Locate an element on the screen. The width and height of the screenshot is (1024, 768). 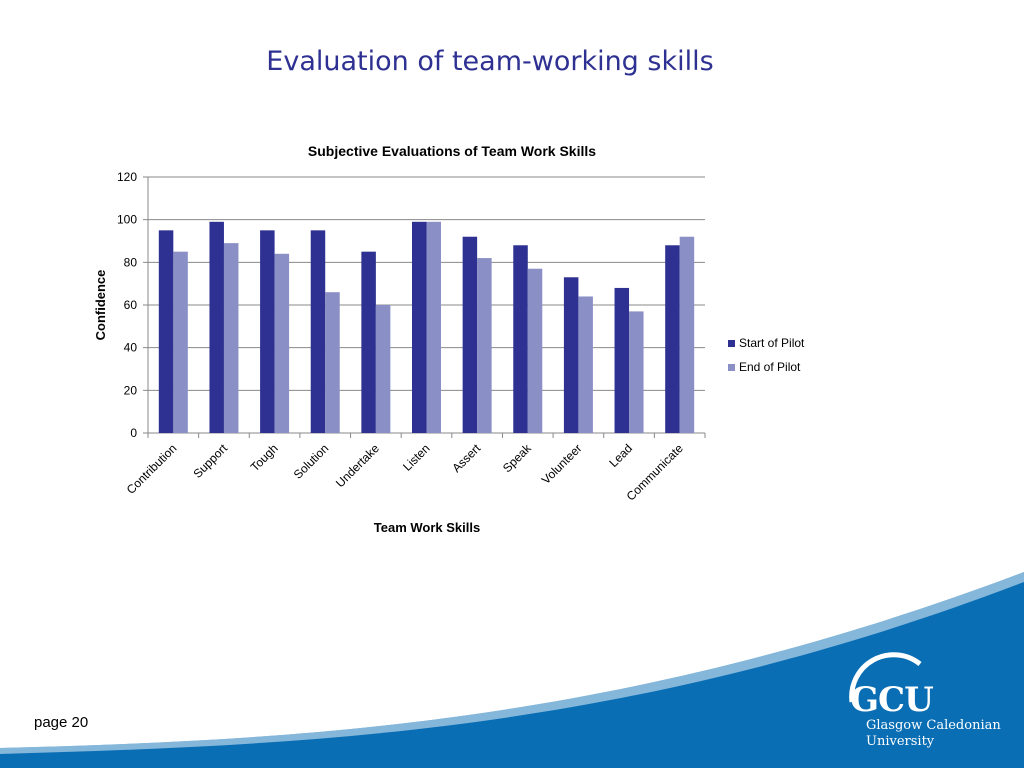
y-tick-labels: 0 20 40 60 80 100 120 is located at coordinates (127, 305).